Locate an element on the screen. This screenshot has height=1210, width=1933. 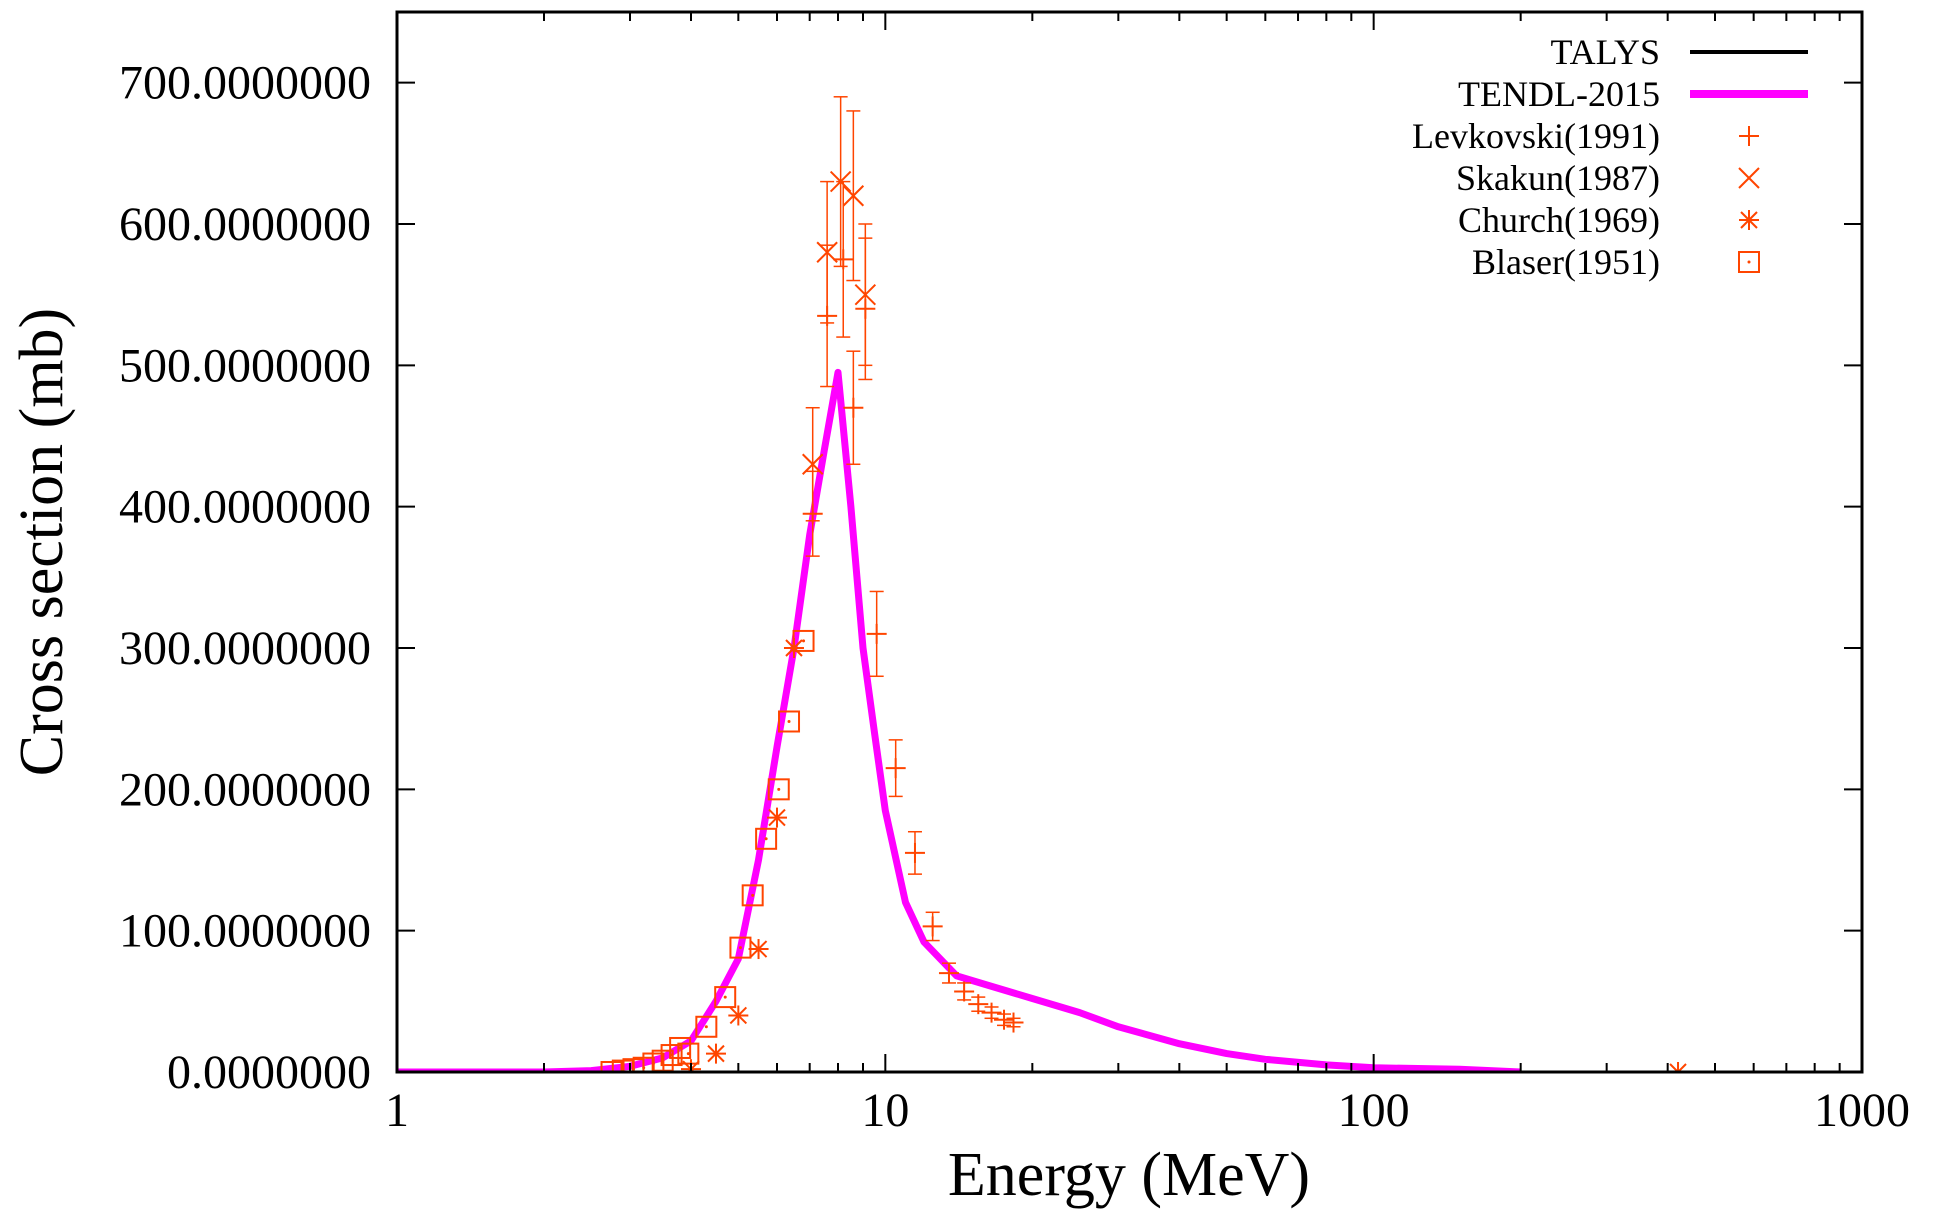
y-tick-label: 200.0000000 is located at coordinates (245, 789).